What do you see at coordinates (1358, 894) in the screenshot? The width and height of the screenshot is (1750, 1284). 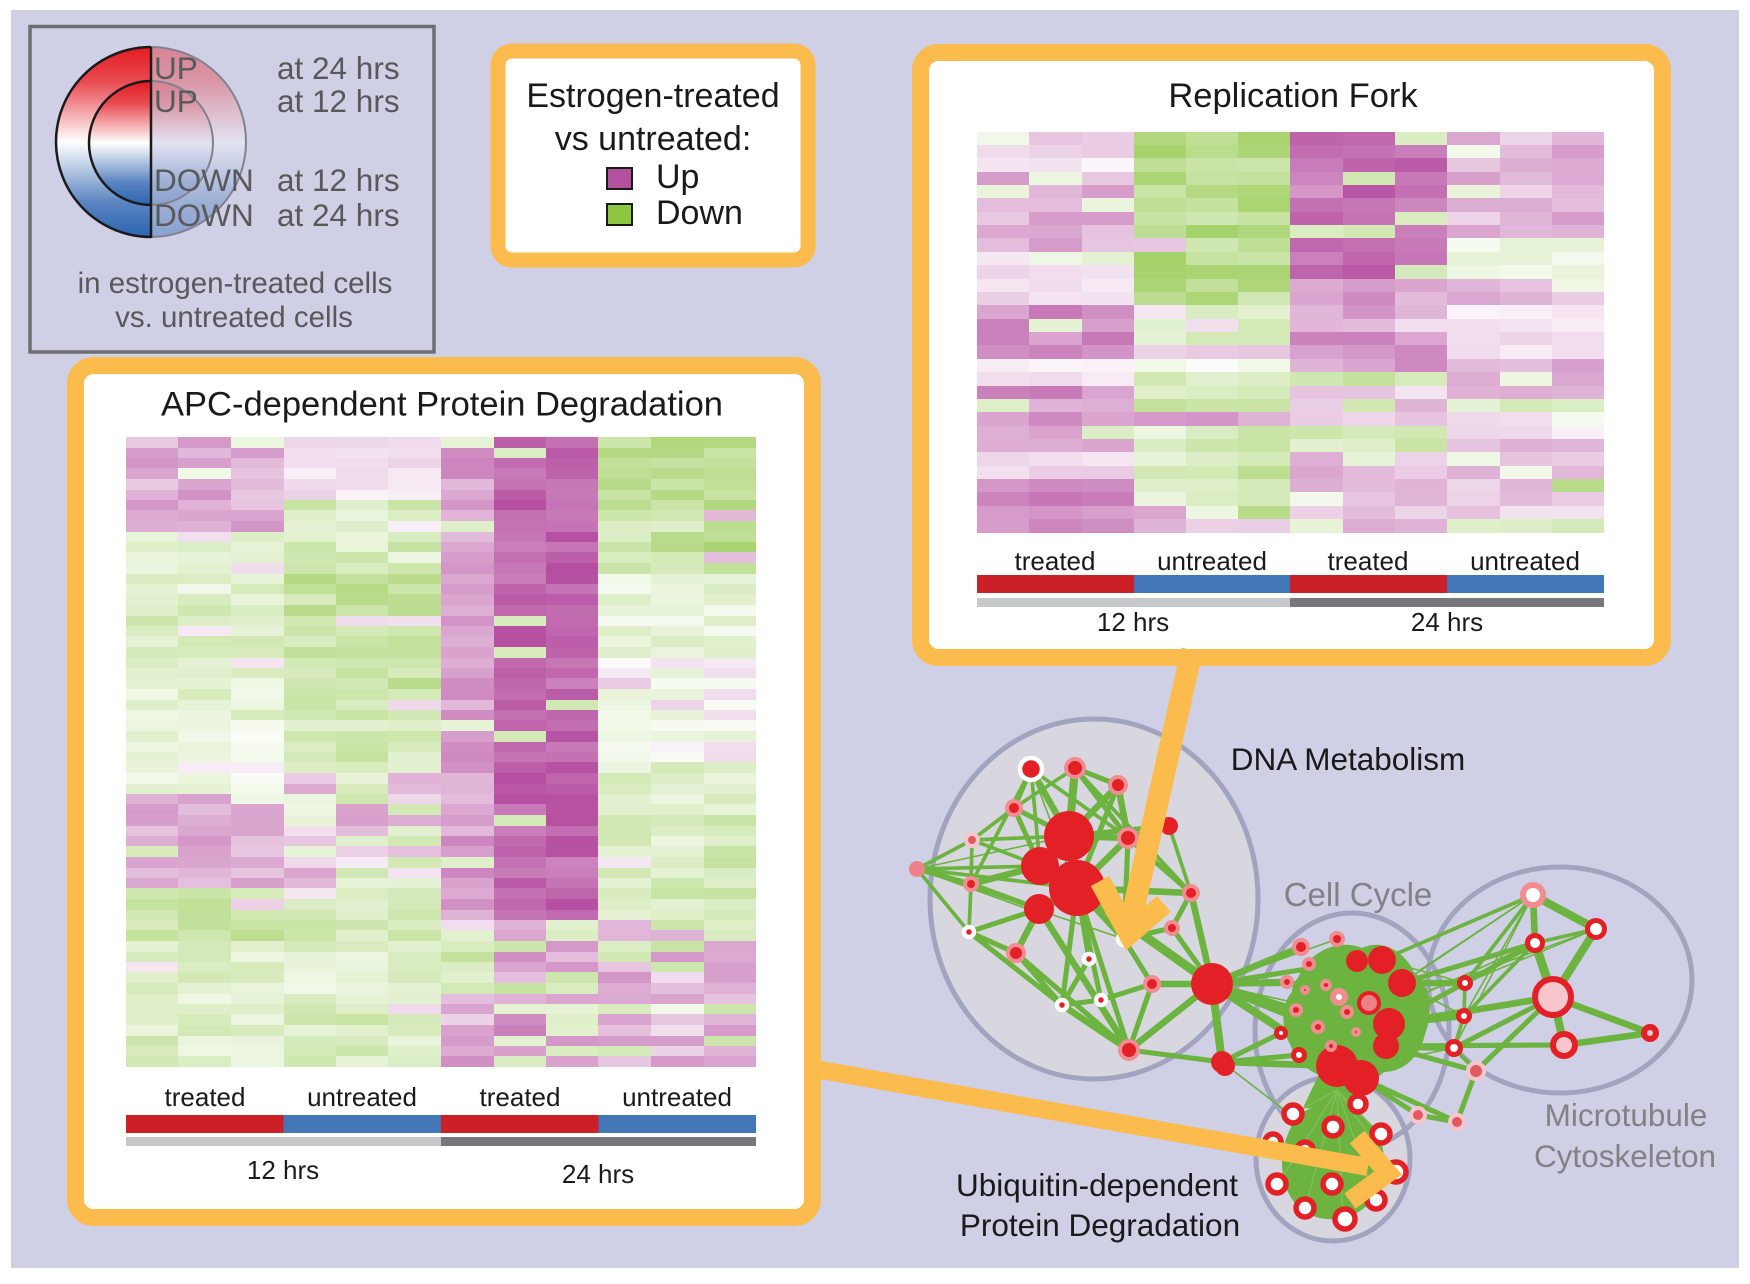 I see `svg-text: Cell Cycle` at bounding box center [1358, 894].